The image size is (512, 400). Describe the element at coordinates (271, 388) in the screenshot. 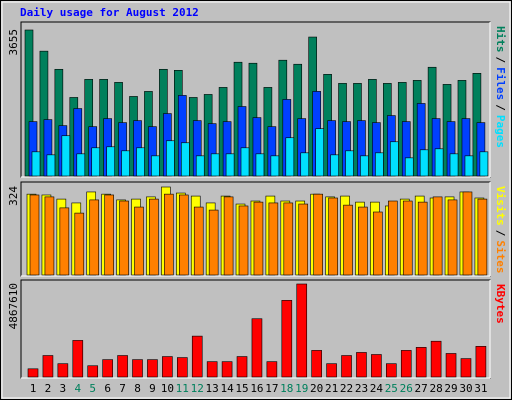

I see `x-tick-label: 17` at that location.